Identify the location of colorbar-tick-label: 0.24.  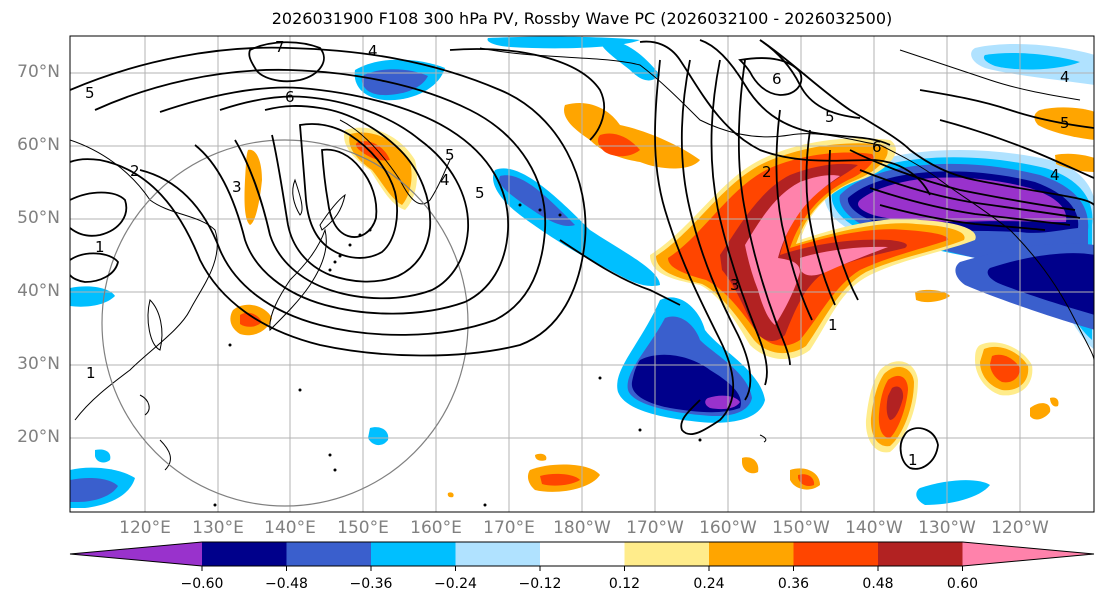
(709, 584).